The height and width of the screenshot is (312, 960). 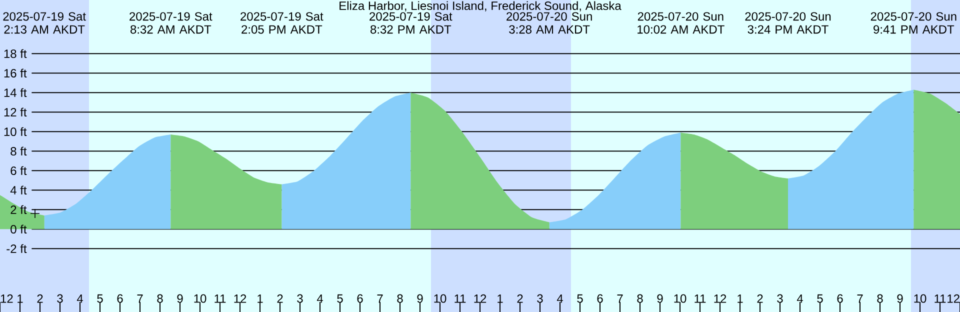 I want to click on annotation: 2025-07-19 Sat 2:13 AM AKDT, so click(x=44, y=23).